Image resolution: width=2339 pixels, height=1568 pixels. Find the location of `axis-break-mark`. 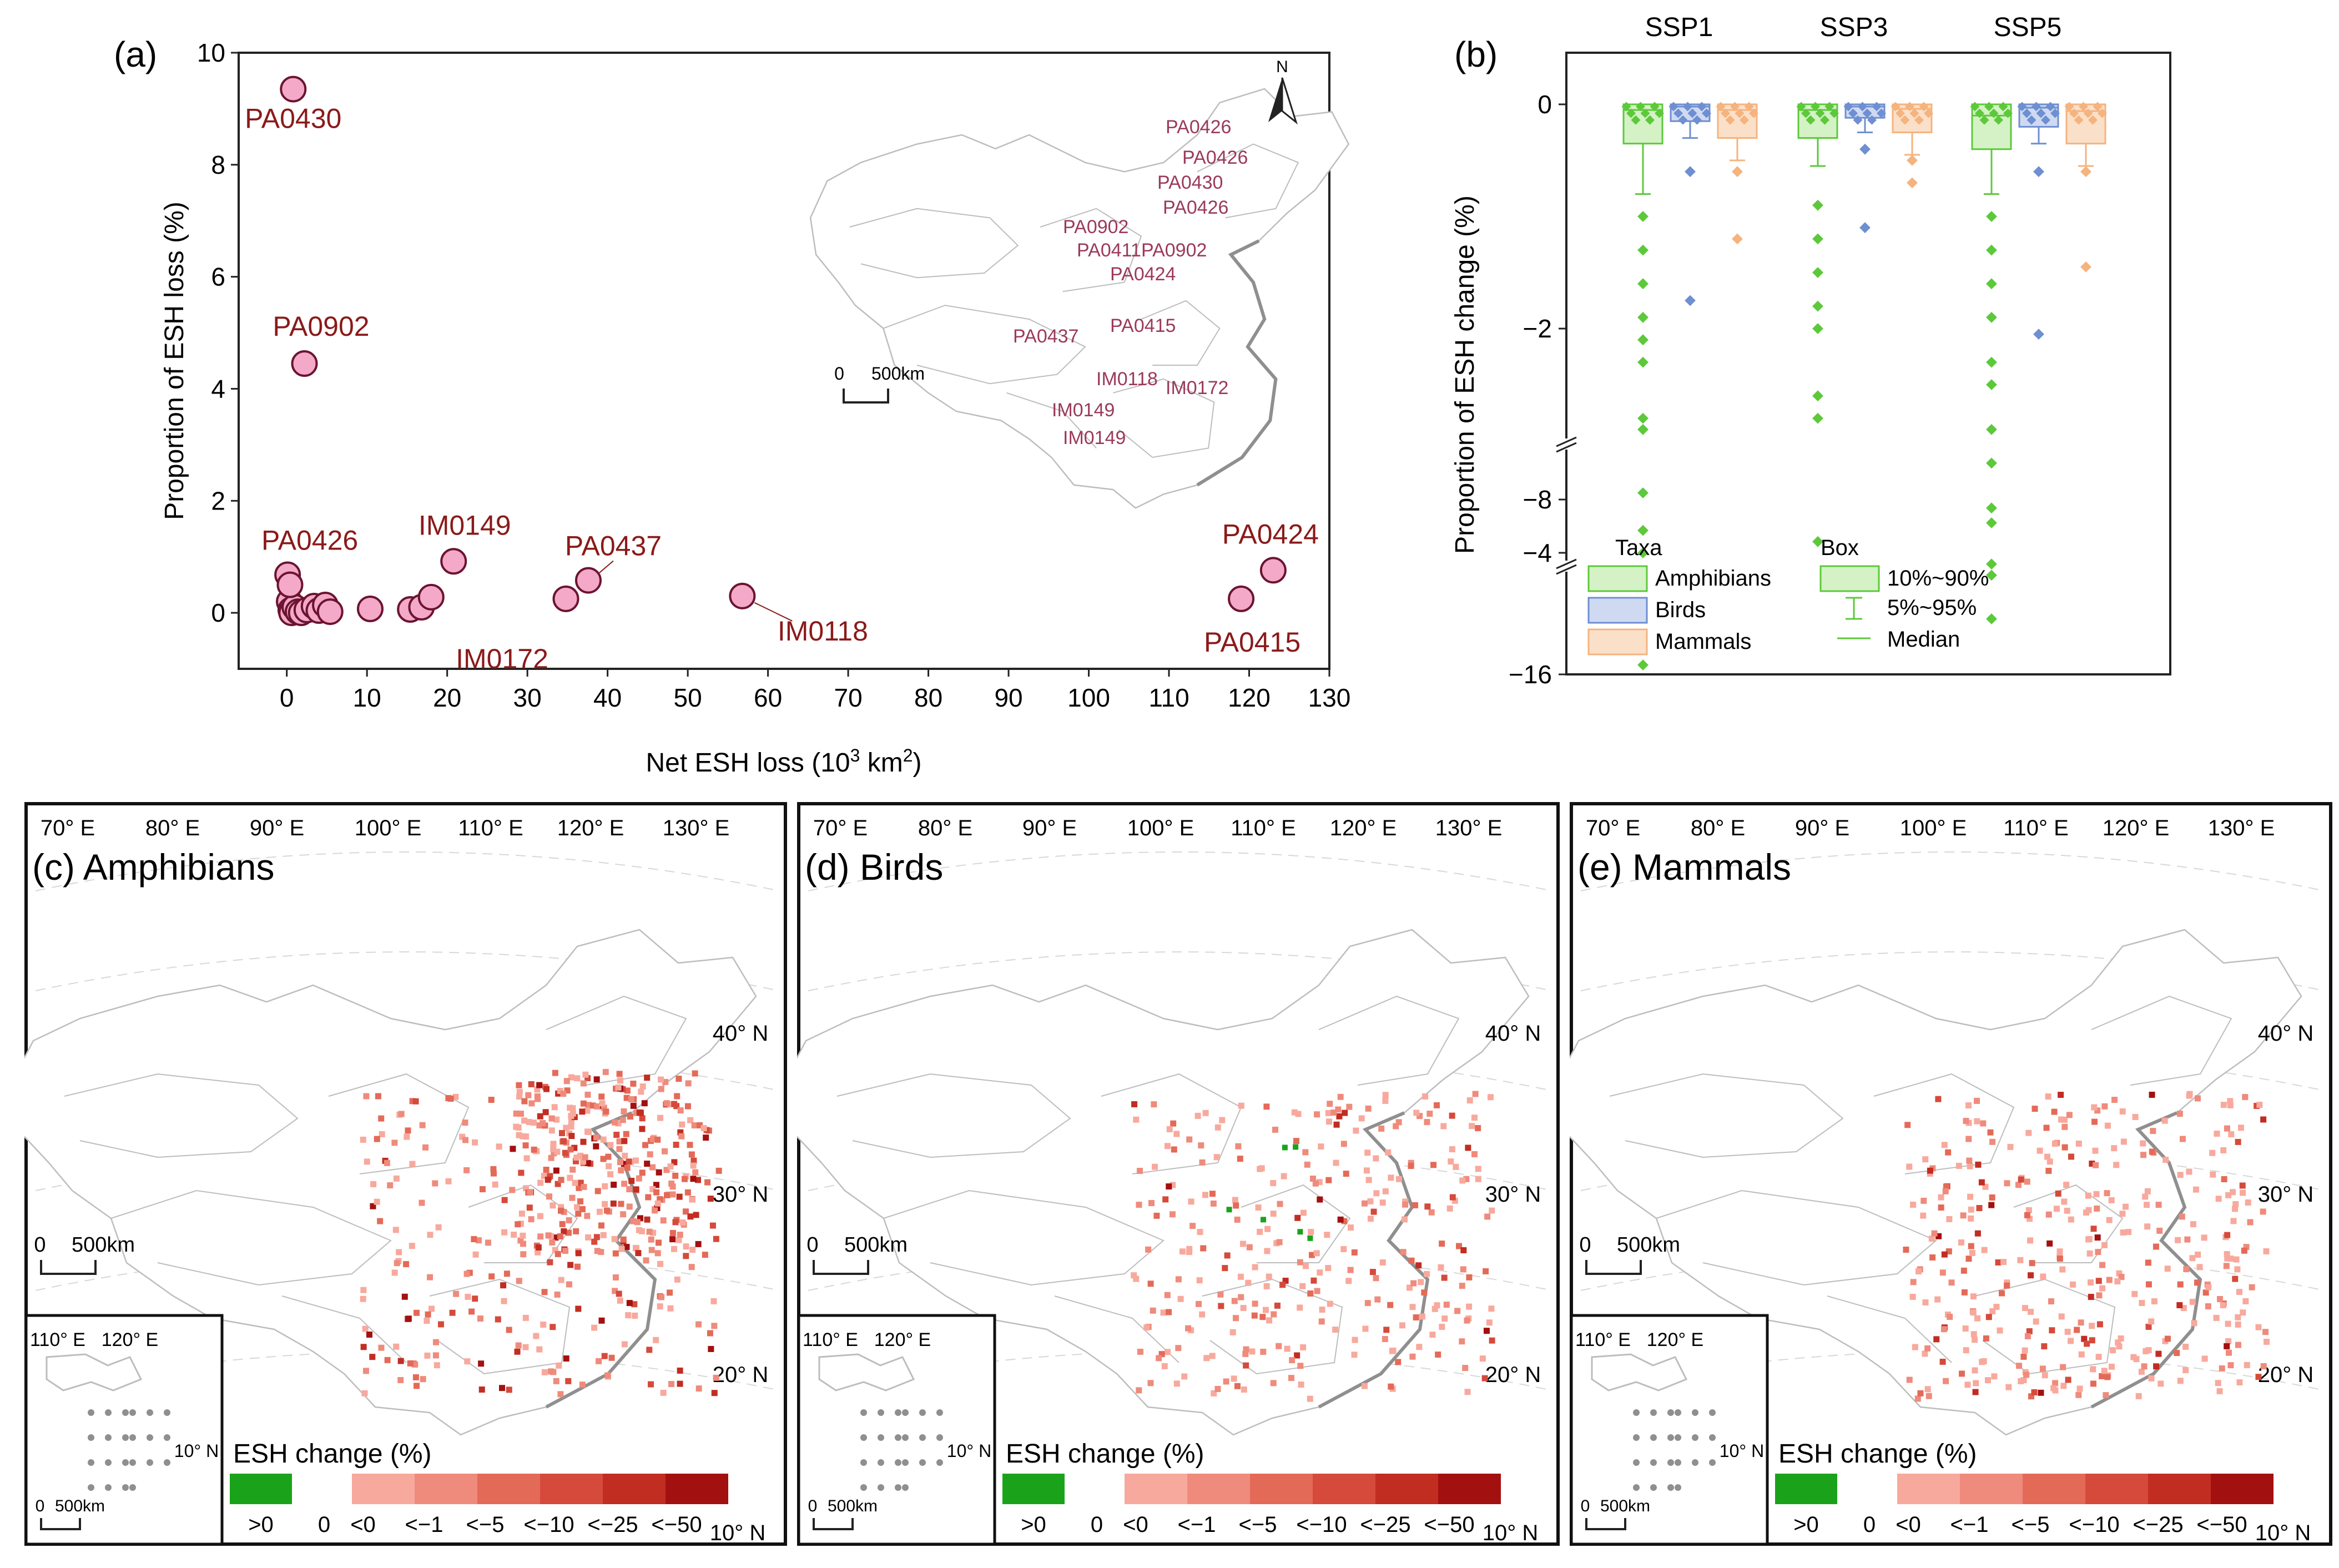

axis-break-mark is located at coordinates (1566, 441).